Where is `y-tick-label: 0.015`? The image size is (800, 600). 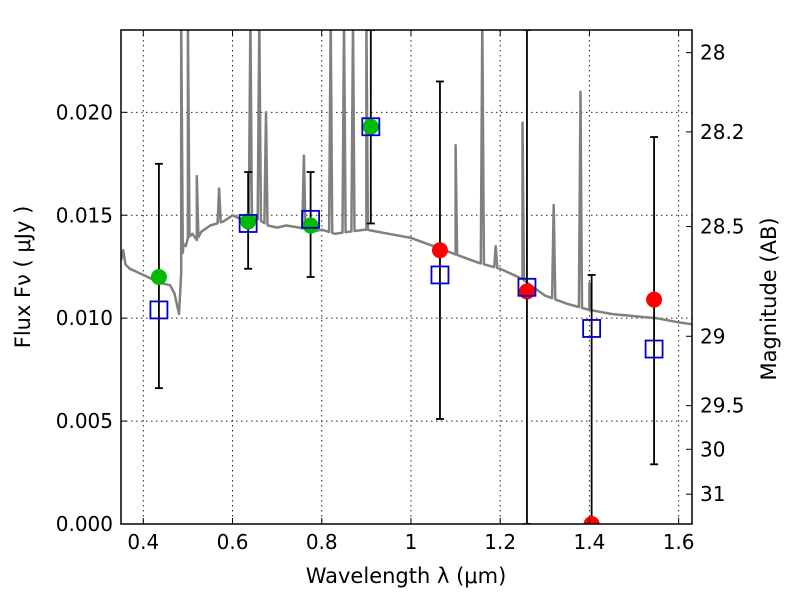
y-tick-label: 0.015 is located at coordinates (84, 215).